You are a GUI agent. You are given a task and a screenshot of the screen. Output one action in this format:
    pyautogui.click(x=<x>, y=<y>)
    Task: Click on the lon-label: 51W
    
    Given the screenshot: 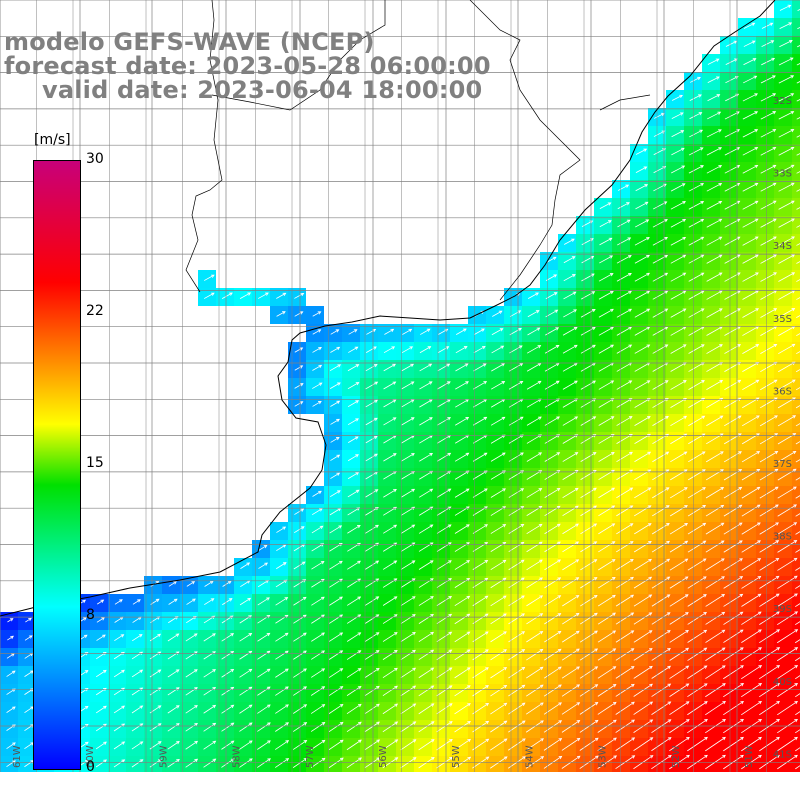 What is the action you would take?
    pyautogui.click(x=749, y=756)
    